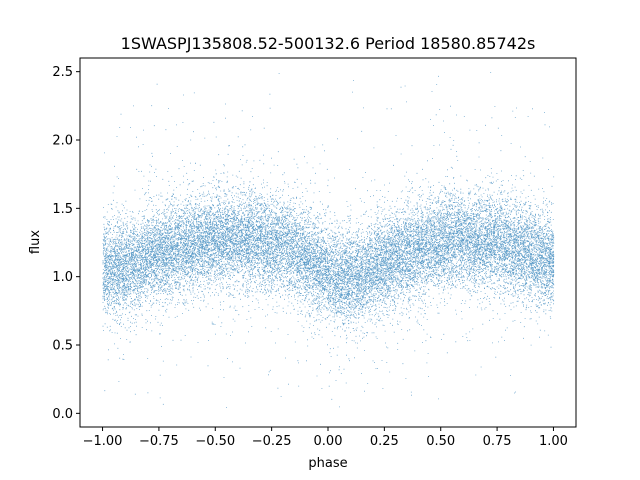 This screenshot has width=640, height=480. I want to click on x-axis-label: phase, so click(327, 463).